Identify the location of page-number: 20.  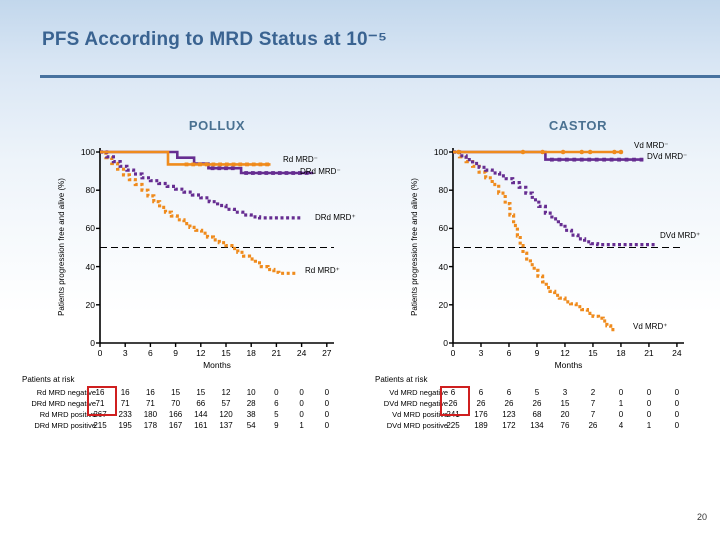
(702, 517).